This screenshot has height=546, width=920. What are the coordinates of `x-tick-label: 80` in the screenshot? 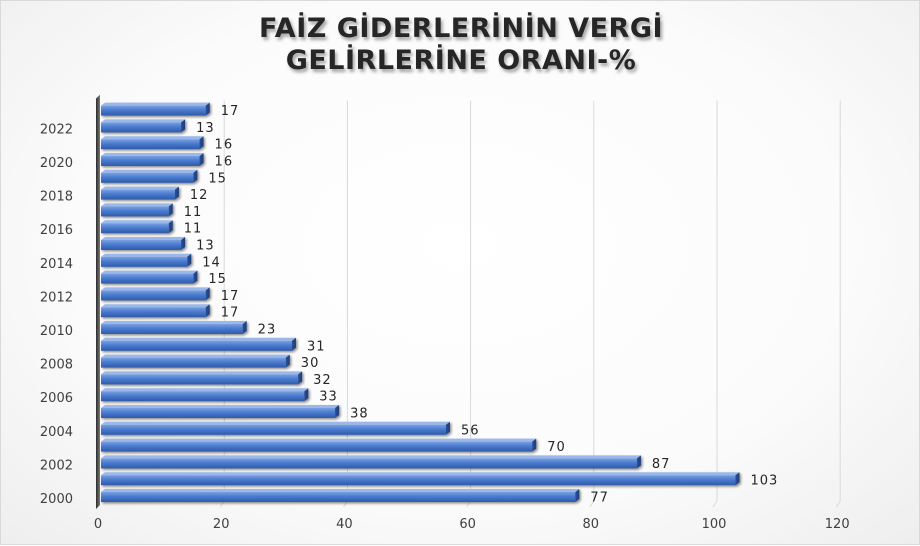 It's located at (591, 524).